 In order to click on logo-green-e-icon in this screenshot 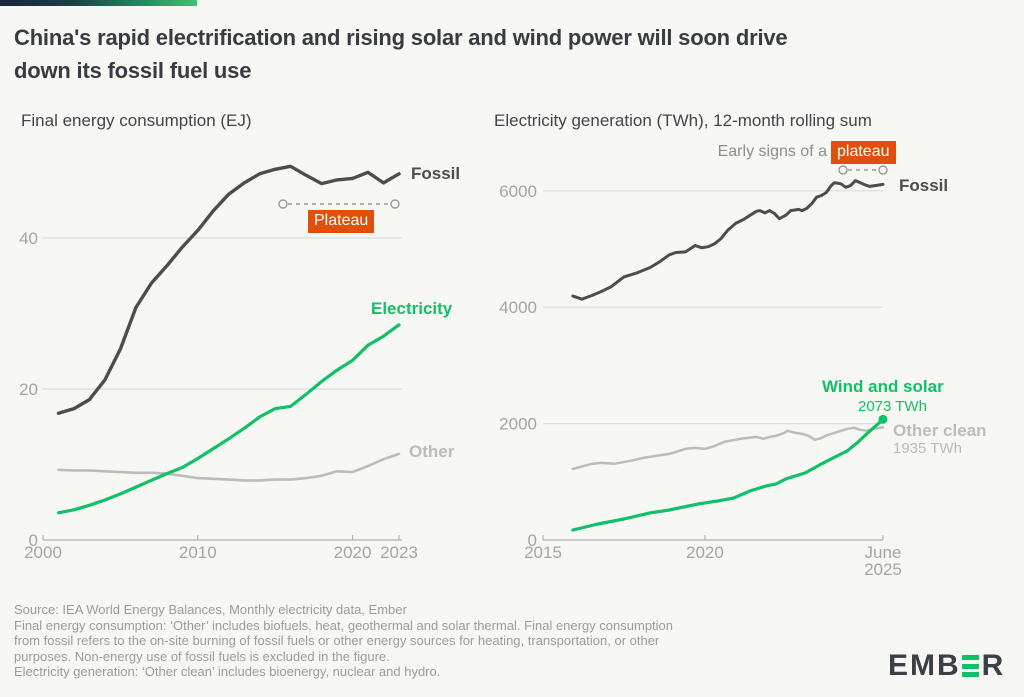, I will do `click(970, 666)`.